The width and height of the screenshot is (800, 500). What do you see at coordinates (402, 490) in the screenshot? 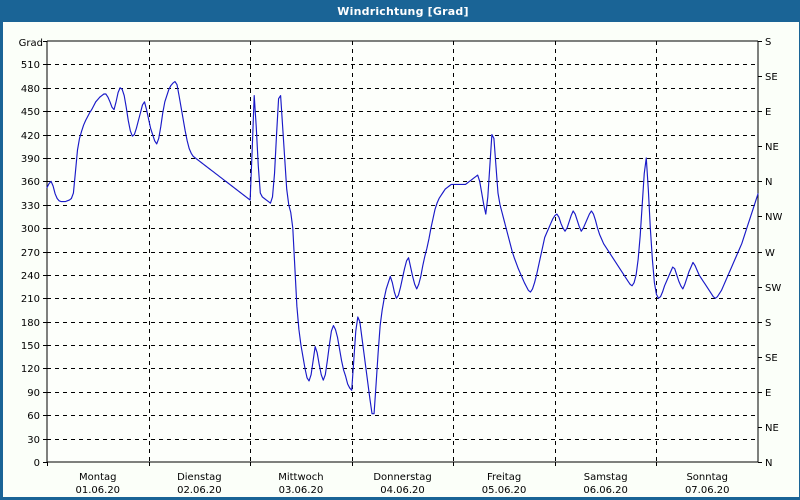
I see `x-day-date: 04.06.20` at bounding box center [402, 490].